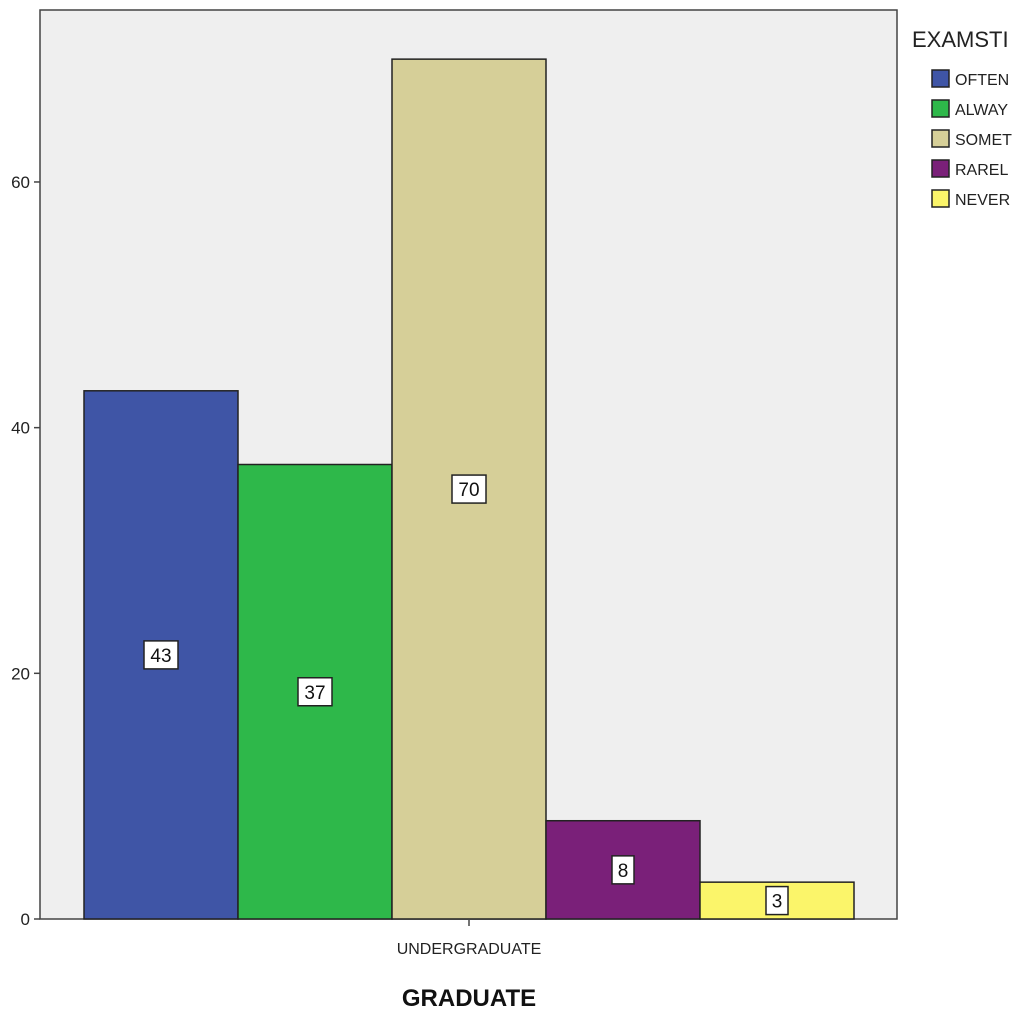 Image resolution: width=1024 pixels, height=1024 pixels. Describe the element at coordinates (940, 198) in the screenshot. I see `legend-swatch-never` at that location.